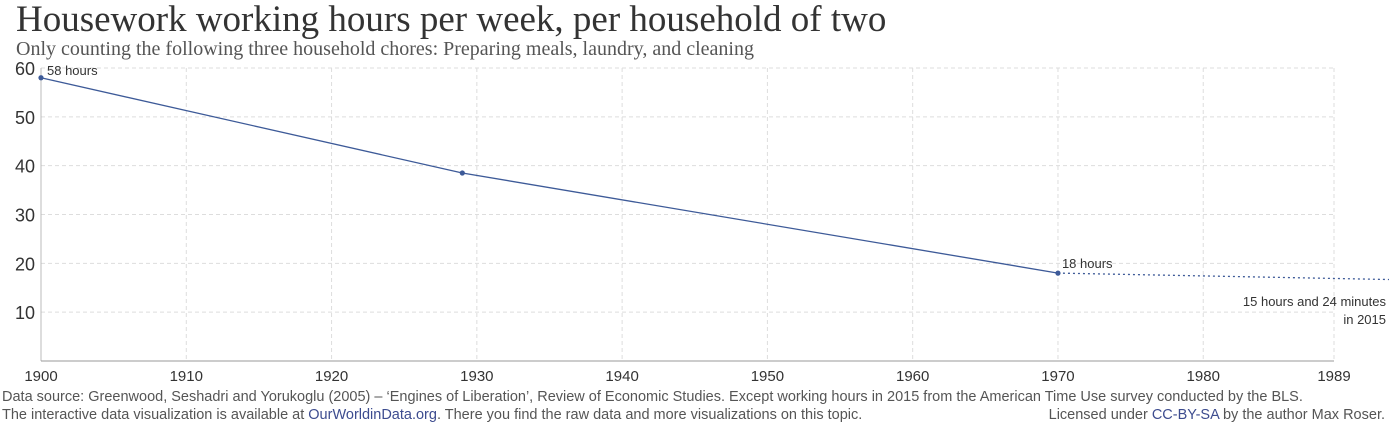  I want to click on license-link: CC-BY-SA, so click(1185, 415).